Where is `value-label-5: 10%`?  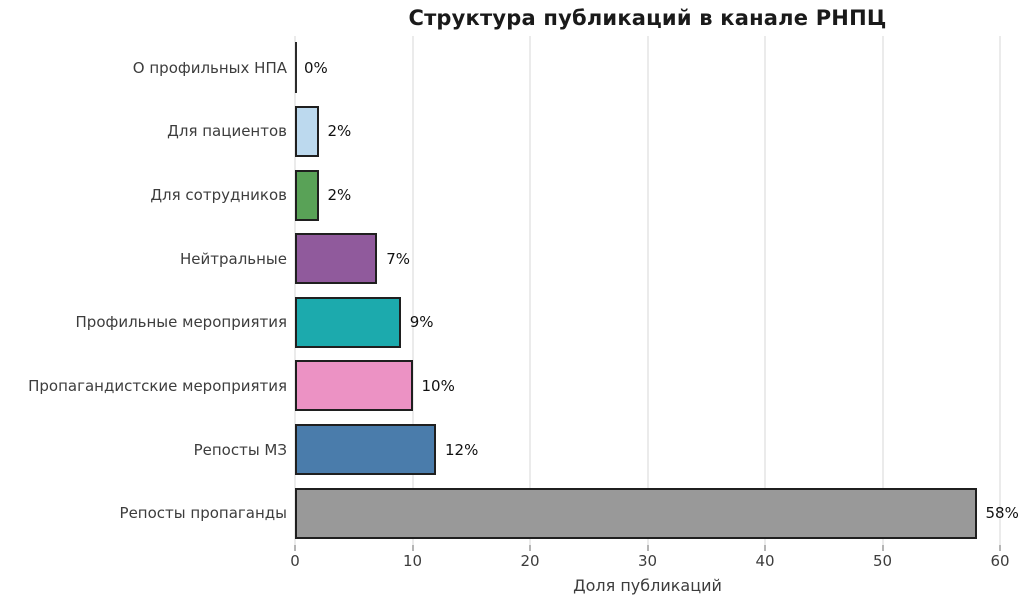
value-label-5: 10% is located at coordinates (438, 385).